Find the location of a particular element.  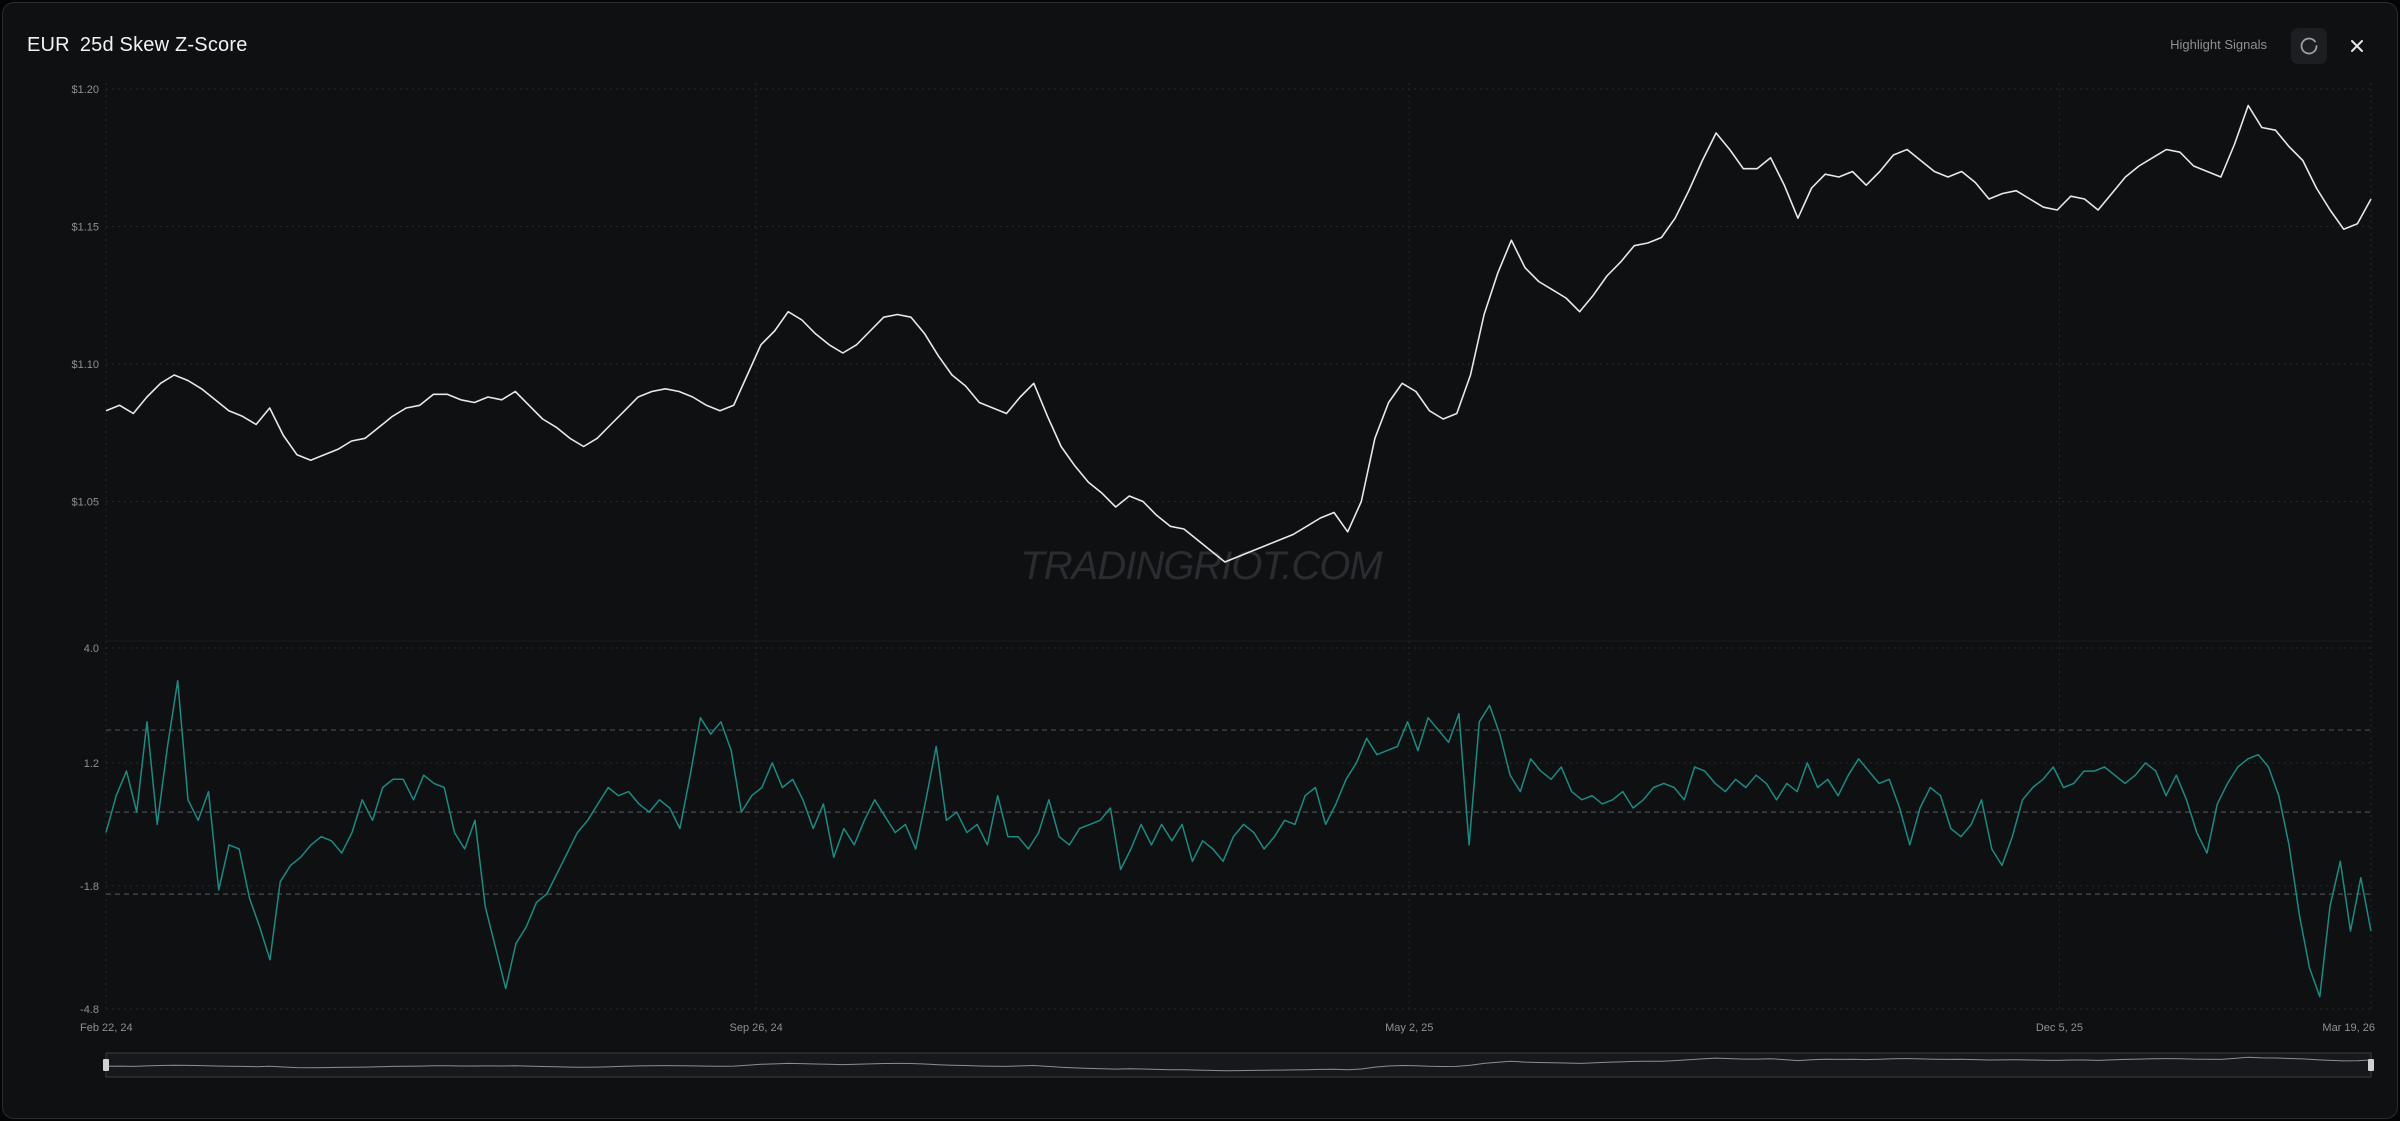

x-axis-tick: Mar 19, 26 is located at coordinates (2348, 1028).